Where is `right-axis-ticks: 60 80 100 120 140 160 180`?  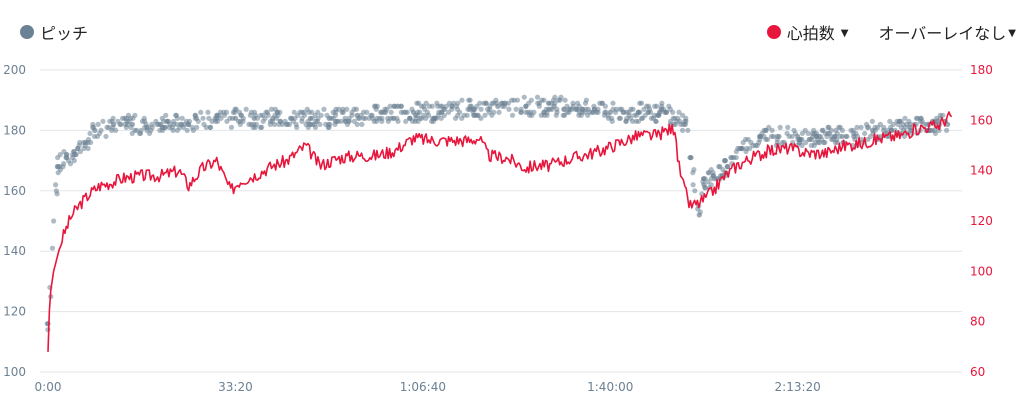
right-axis-ticks: 60 80 100 120 140 160 180 is located at coordinates (981, 221).